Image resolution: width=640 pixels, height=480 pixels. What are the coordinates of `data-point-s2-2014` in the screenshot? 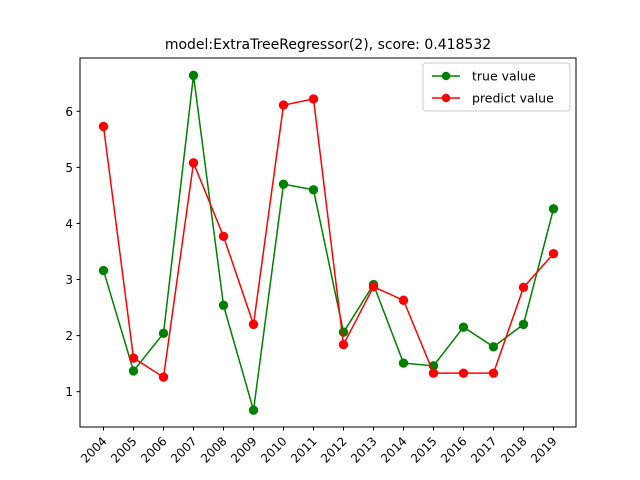 It's located at (403, 300).